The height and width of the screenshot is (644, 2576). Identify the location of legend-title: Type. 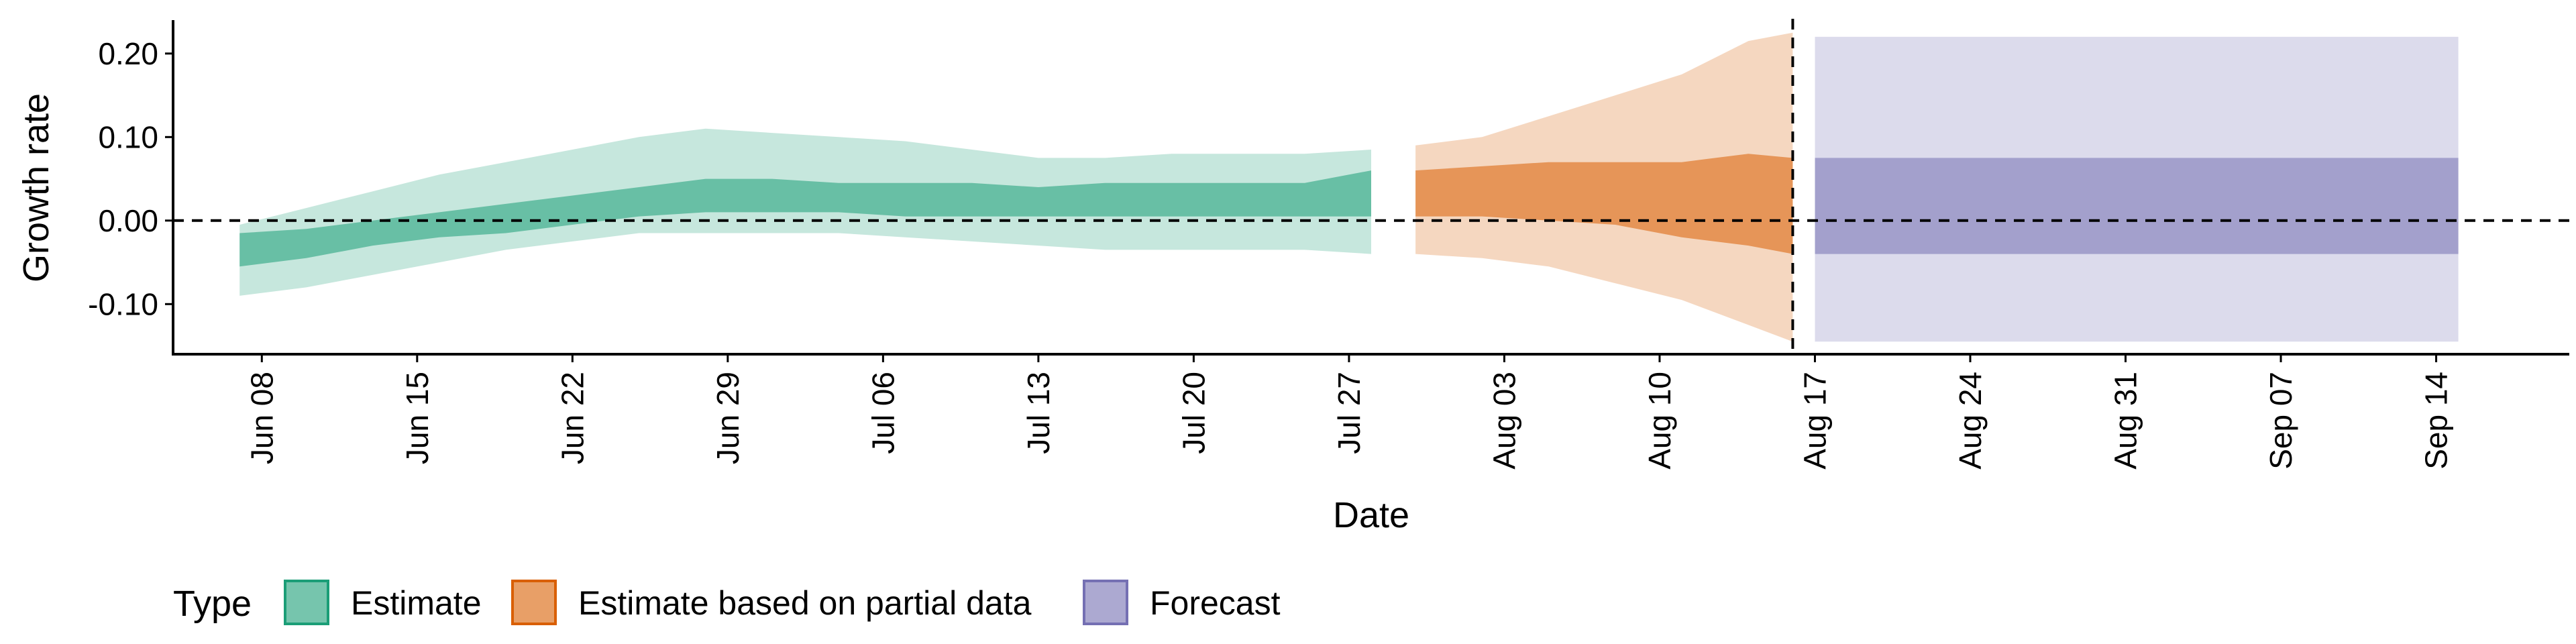
(212, 604).